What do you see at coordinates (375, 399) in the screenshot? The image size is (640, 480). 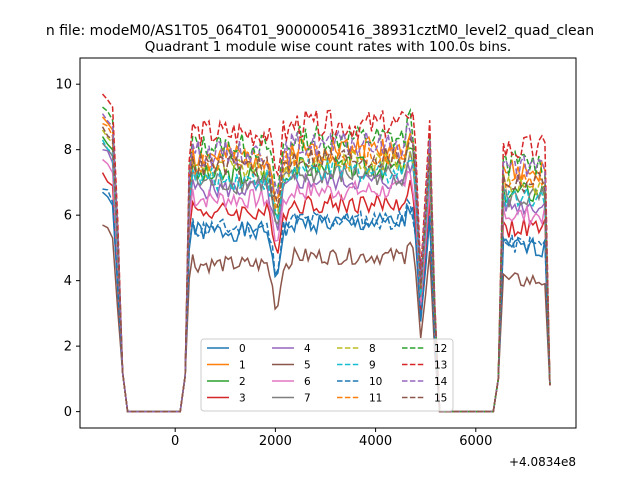 I see `legend-label-11: 11` at bounding box center [375, 399].